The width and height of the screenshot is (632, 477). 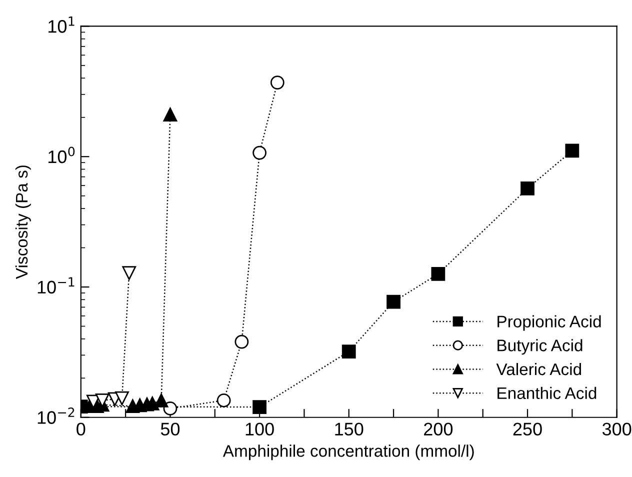 I want to click on y-axis-title: Viscosity (Pa s), so click(x=23, y=223).